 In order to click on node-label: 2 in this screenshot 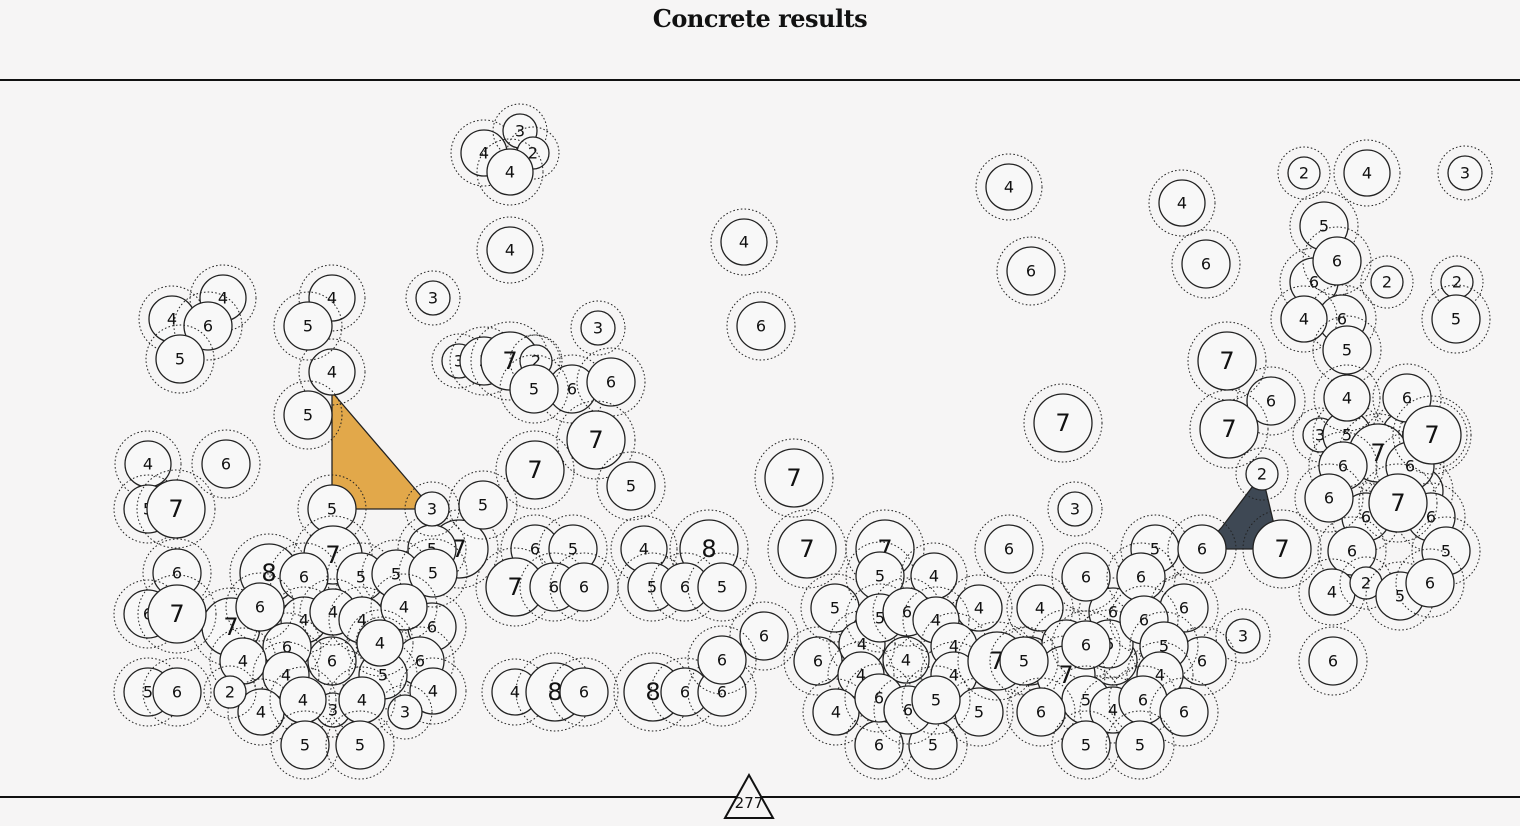, I will do `click(1457, 282)`.